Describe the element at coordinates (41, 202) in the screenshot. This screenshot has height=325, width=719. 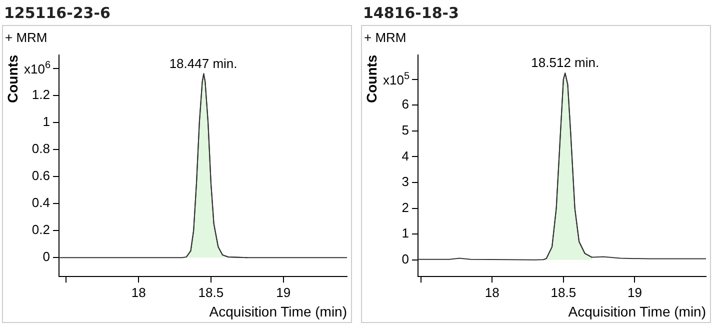
I see `y-tick-label: 0.4` at that location.